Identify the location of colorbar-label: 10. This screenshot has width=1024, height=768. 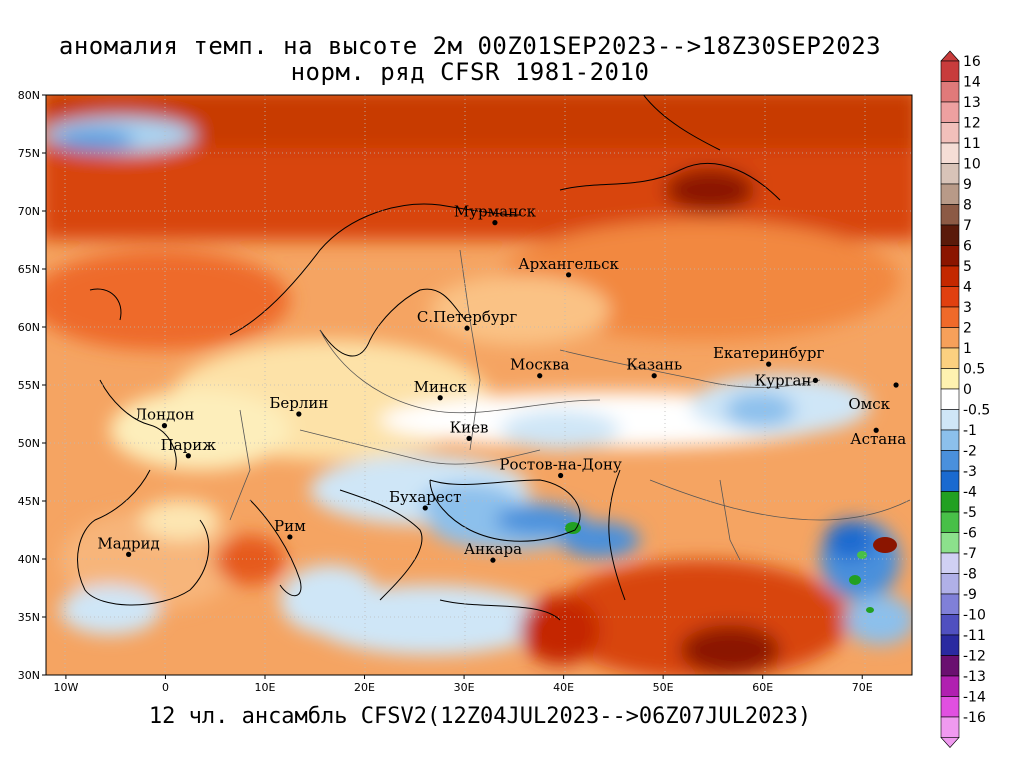
(972, 165).